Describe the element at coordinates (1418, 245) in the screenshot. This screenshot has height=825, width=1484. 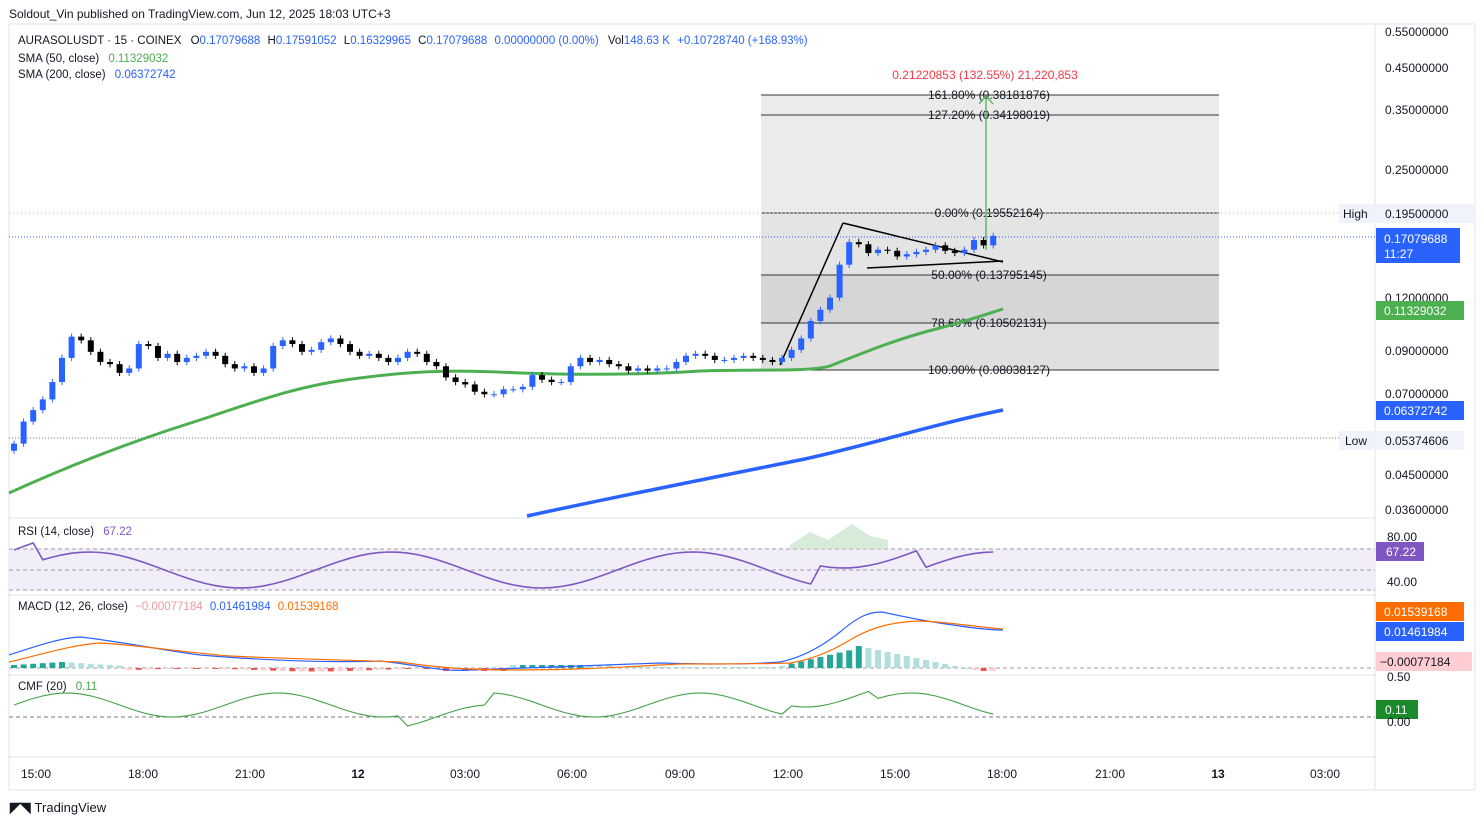
I see `last-price-tag` at that location.